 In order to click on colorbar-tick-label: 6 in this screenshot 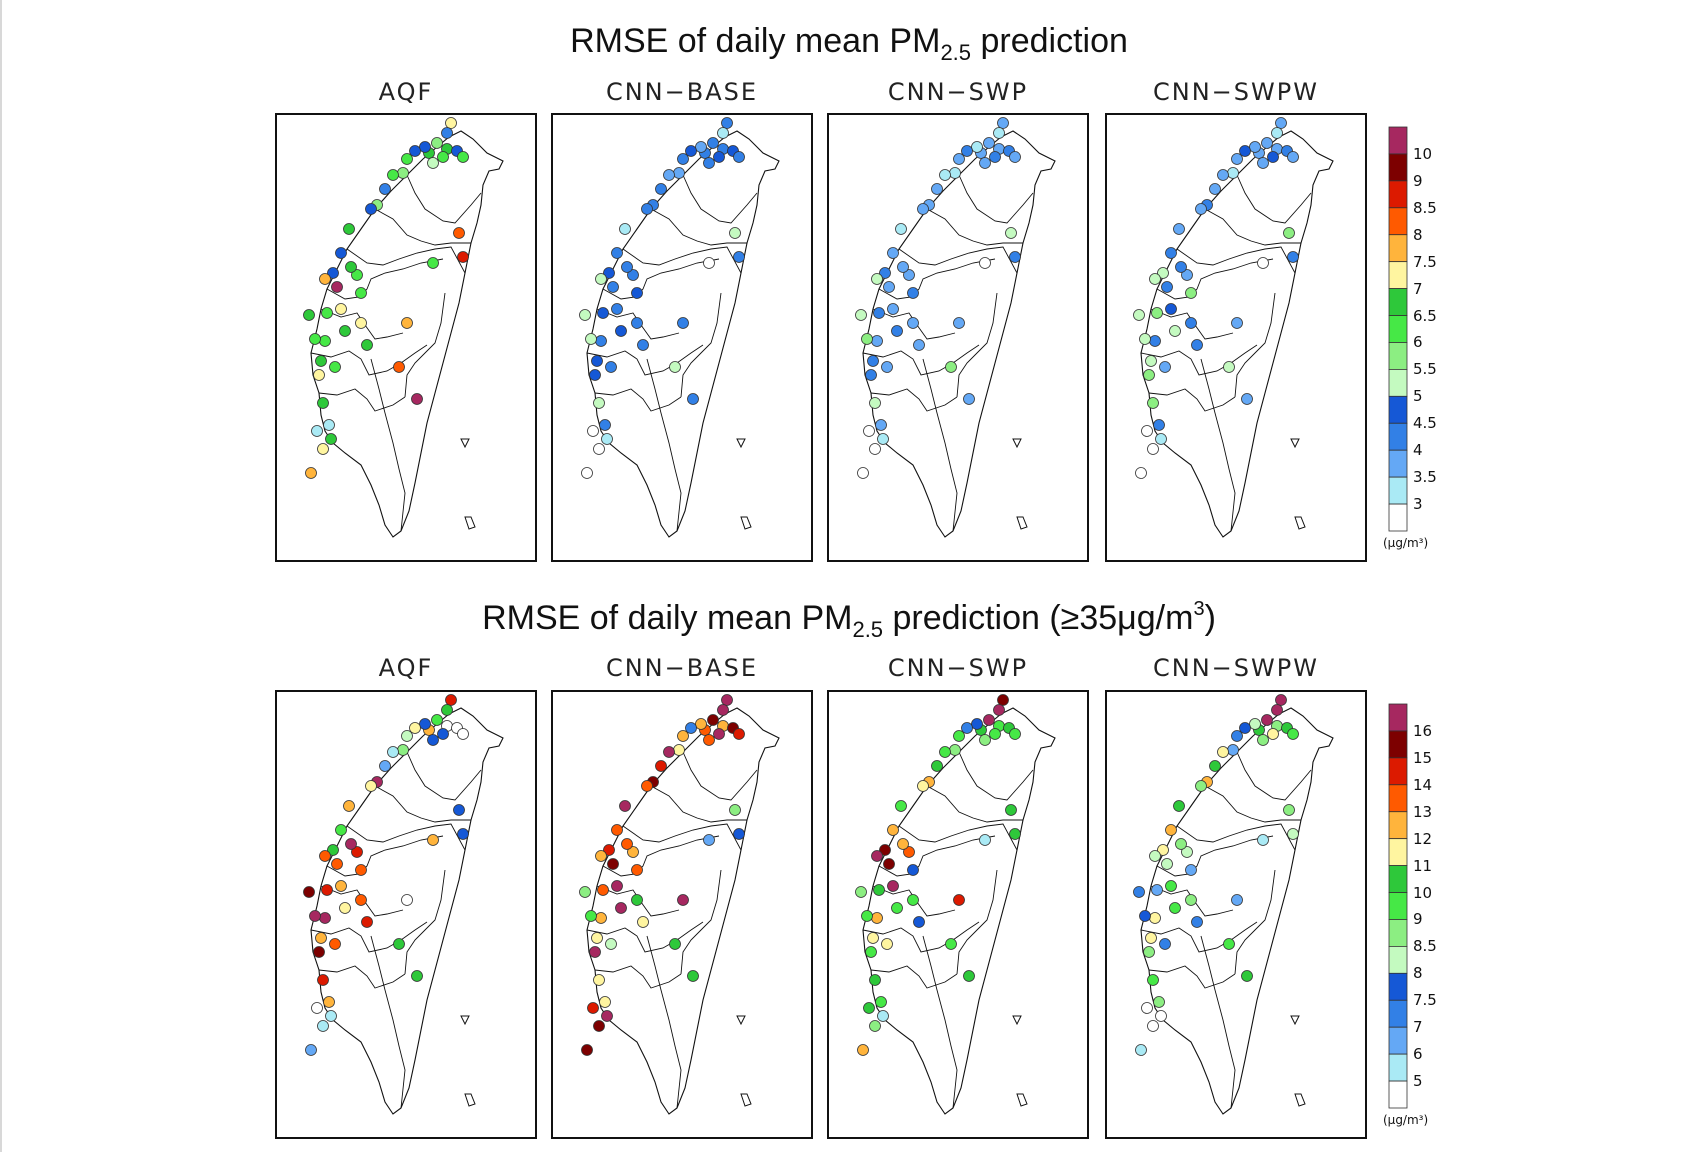, I will do `click(1418, 342)`.